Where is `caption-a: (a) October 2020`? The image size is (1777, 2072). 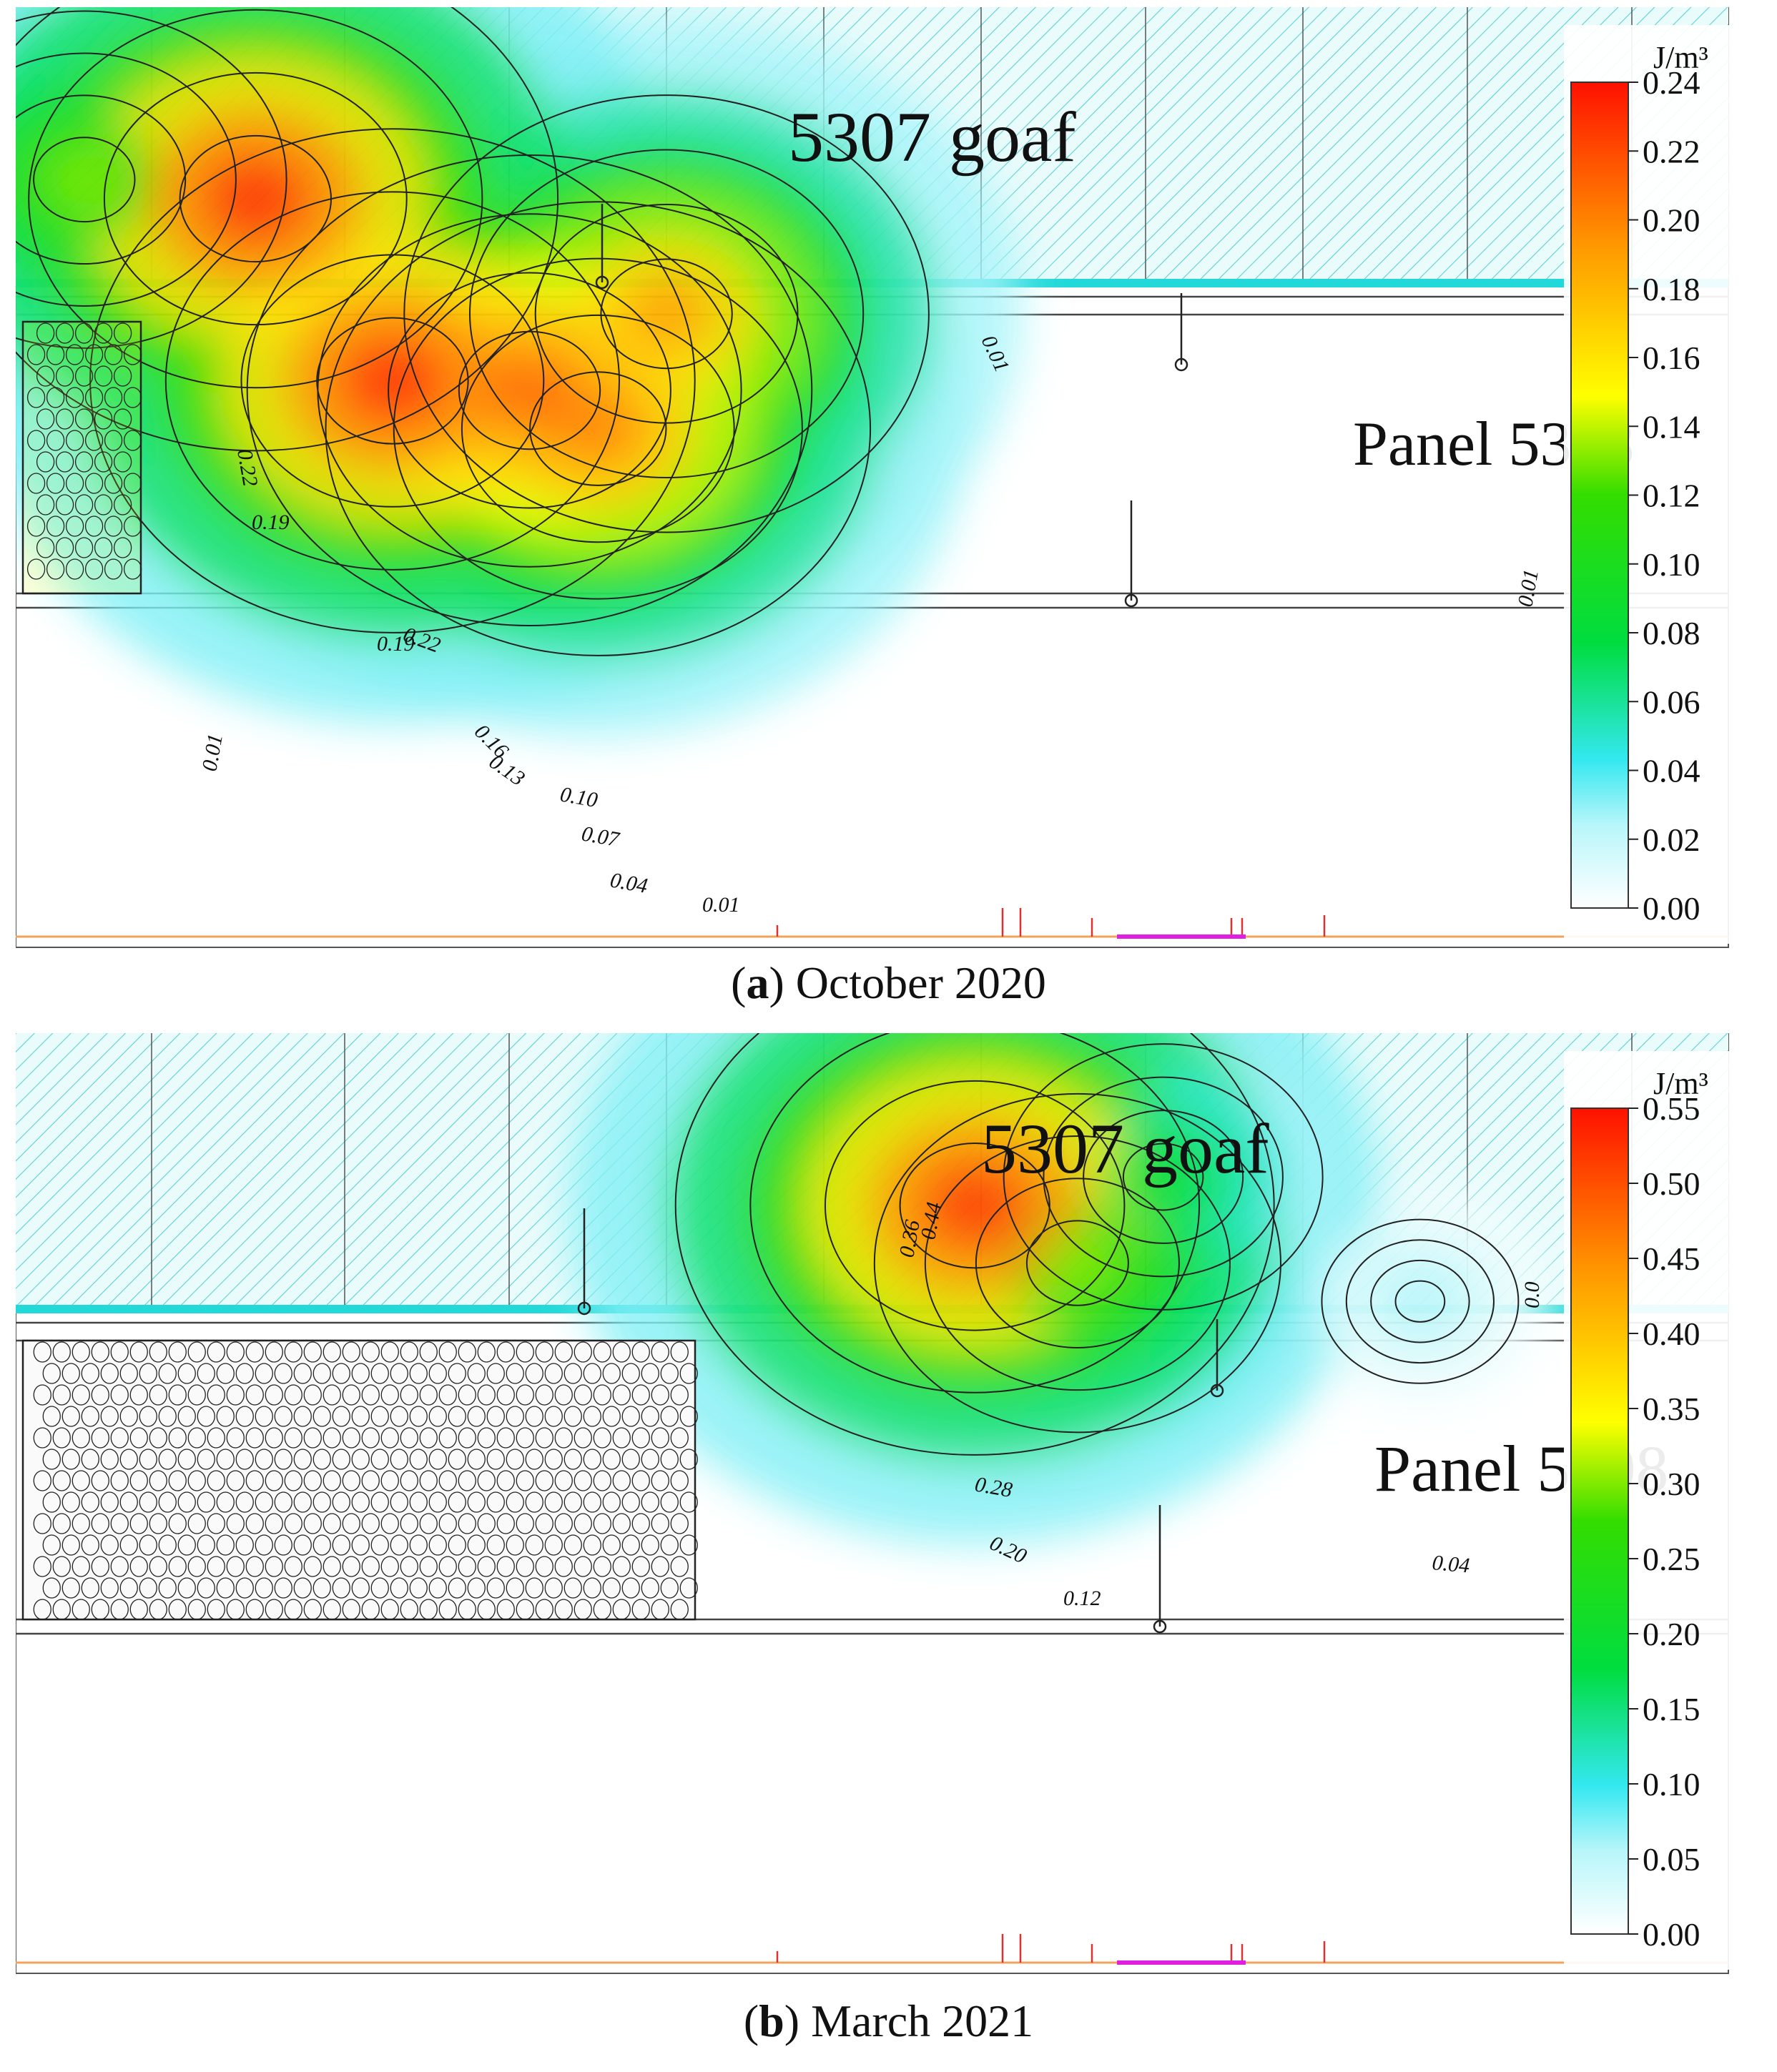 caption-a: (a) October 2020 is located at coordinates (888, 982).